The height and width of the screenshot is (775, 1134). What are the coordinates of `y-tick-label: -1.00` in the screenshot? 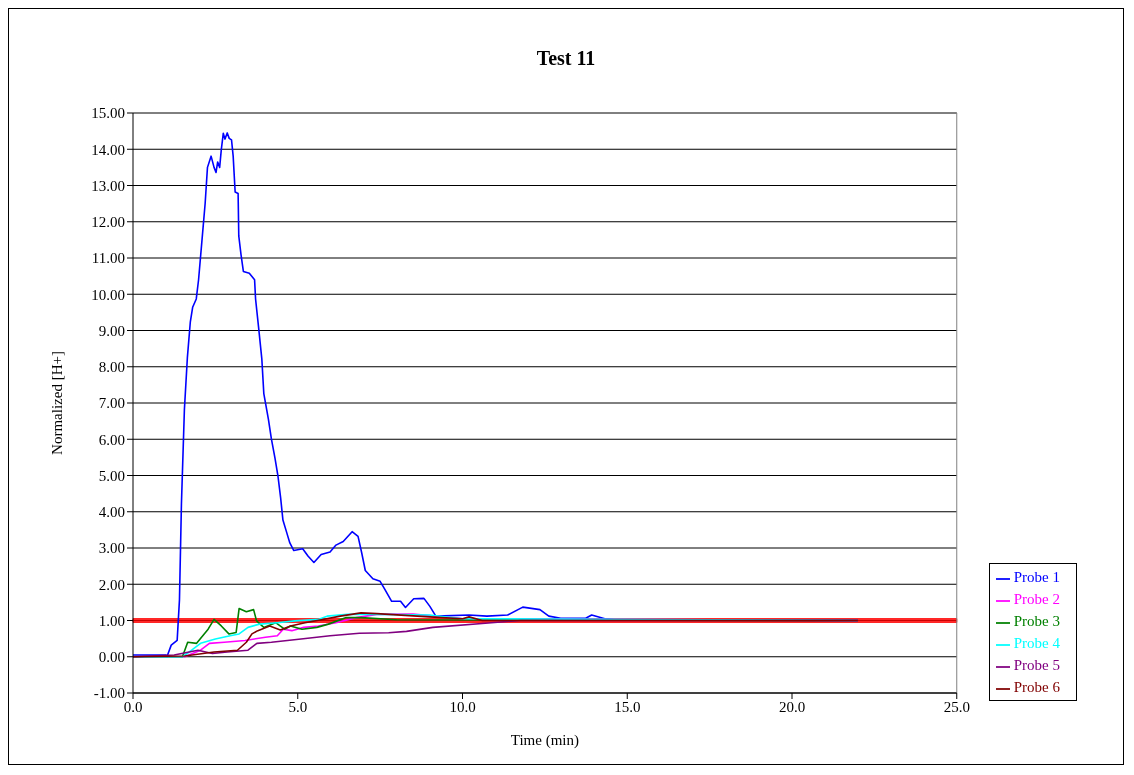 It's located at (109, 693).